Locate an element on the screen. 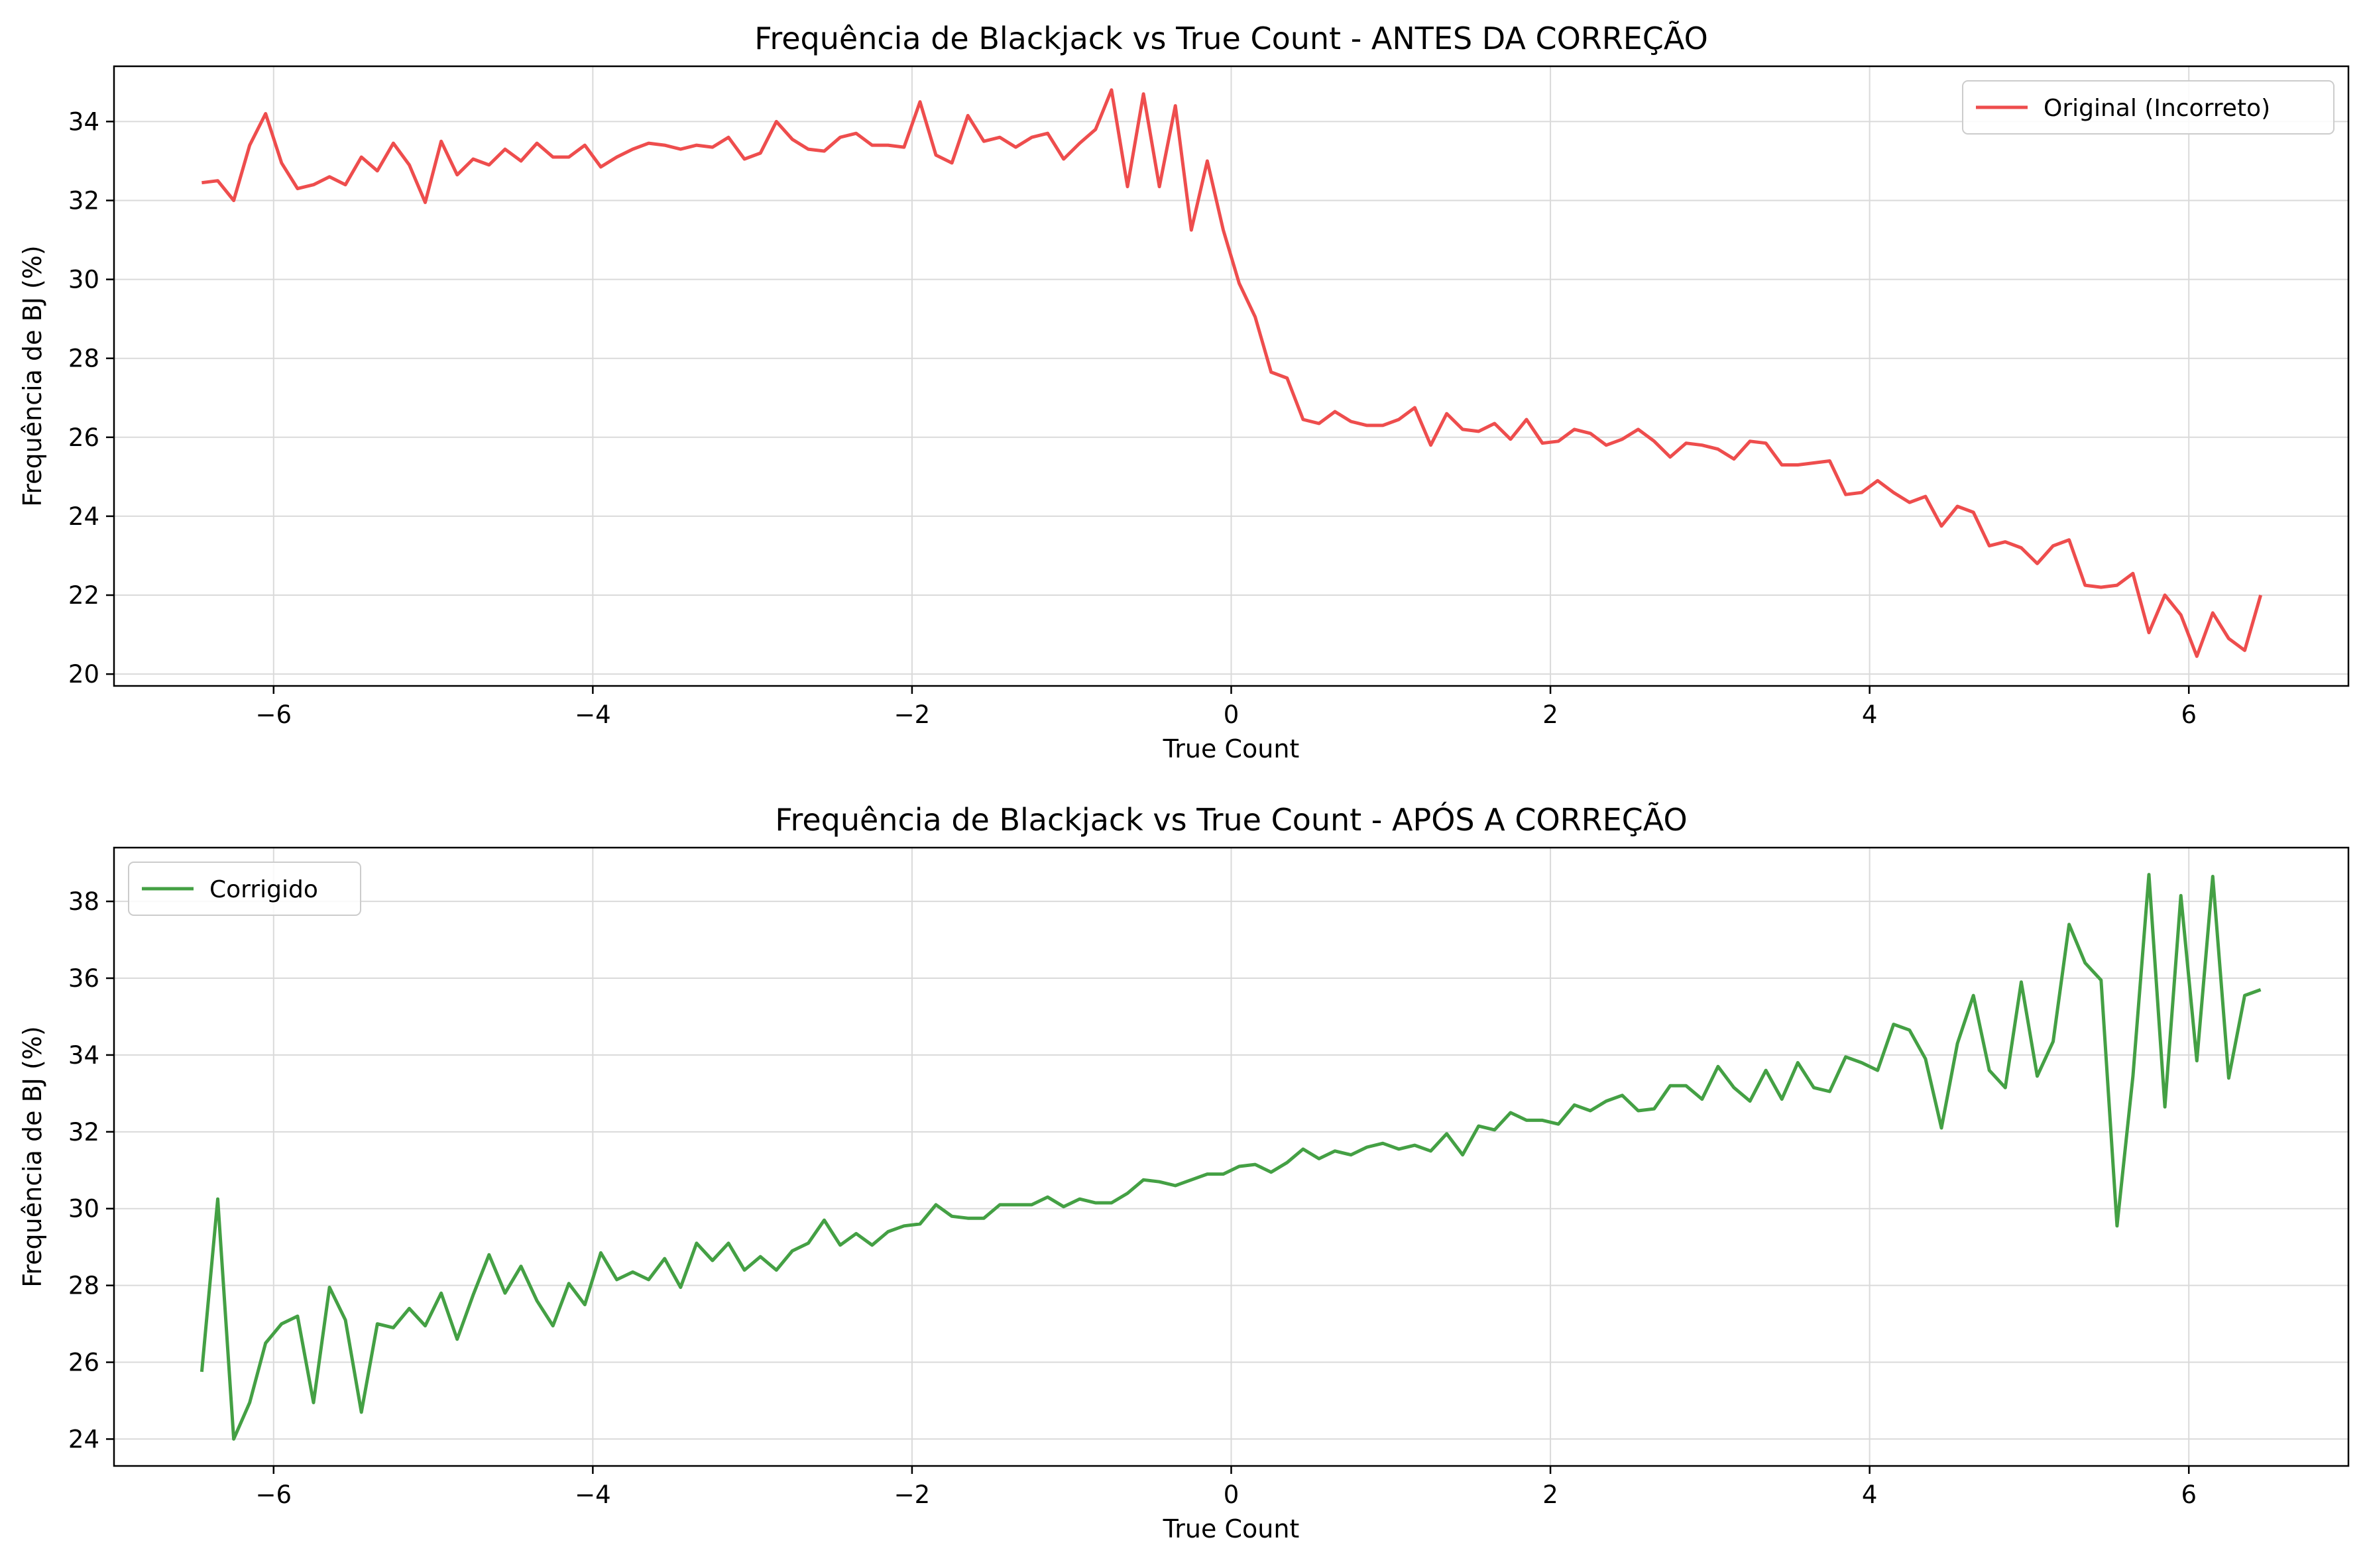 The width and height of the screenshot is (2365, 1568). legend: Original (Incorreto) is located at coordinates (2148, 107).